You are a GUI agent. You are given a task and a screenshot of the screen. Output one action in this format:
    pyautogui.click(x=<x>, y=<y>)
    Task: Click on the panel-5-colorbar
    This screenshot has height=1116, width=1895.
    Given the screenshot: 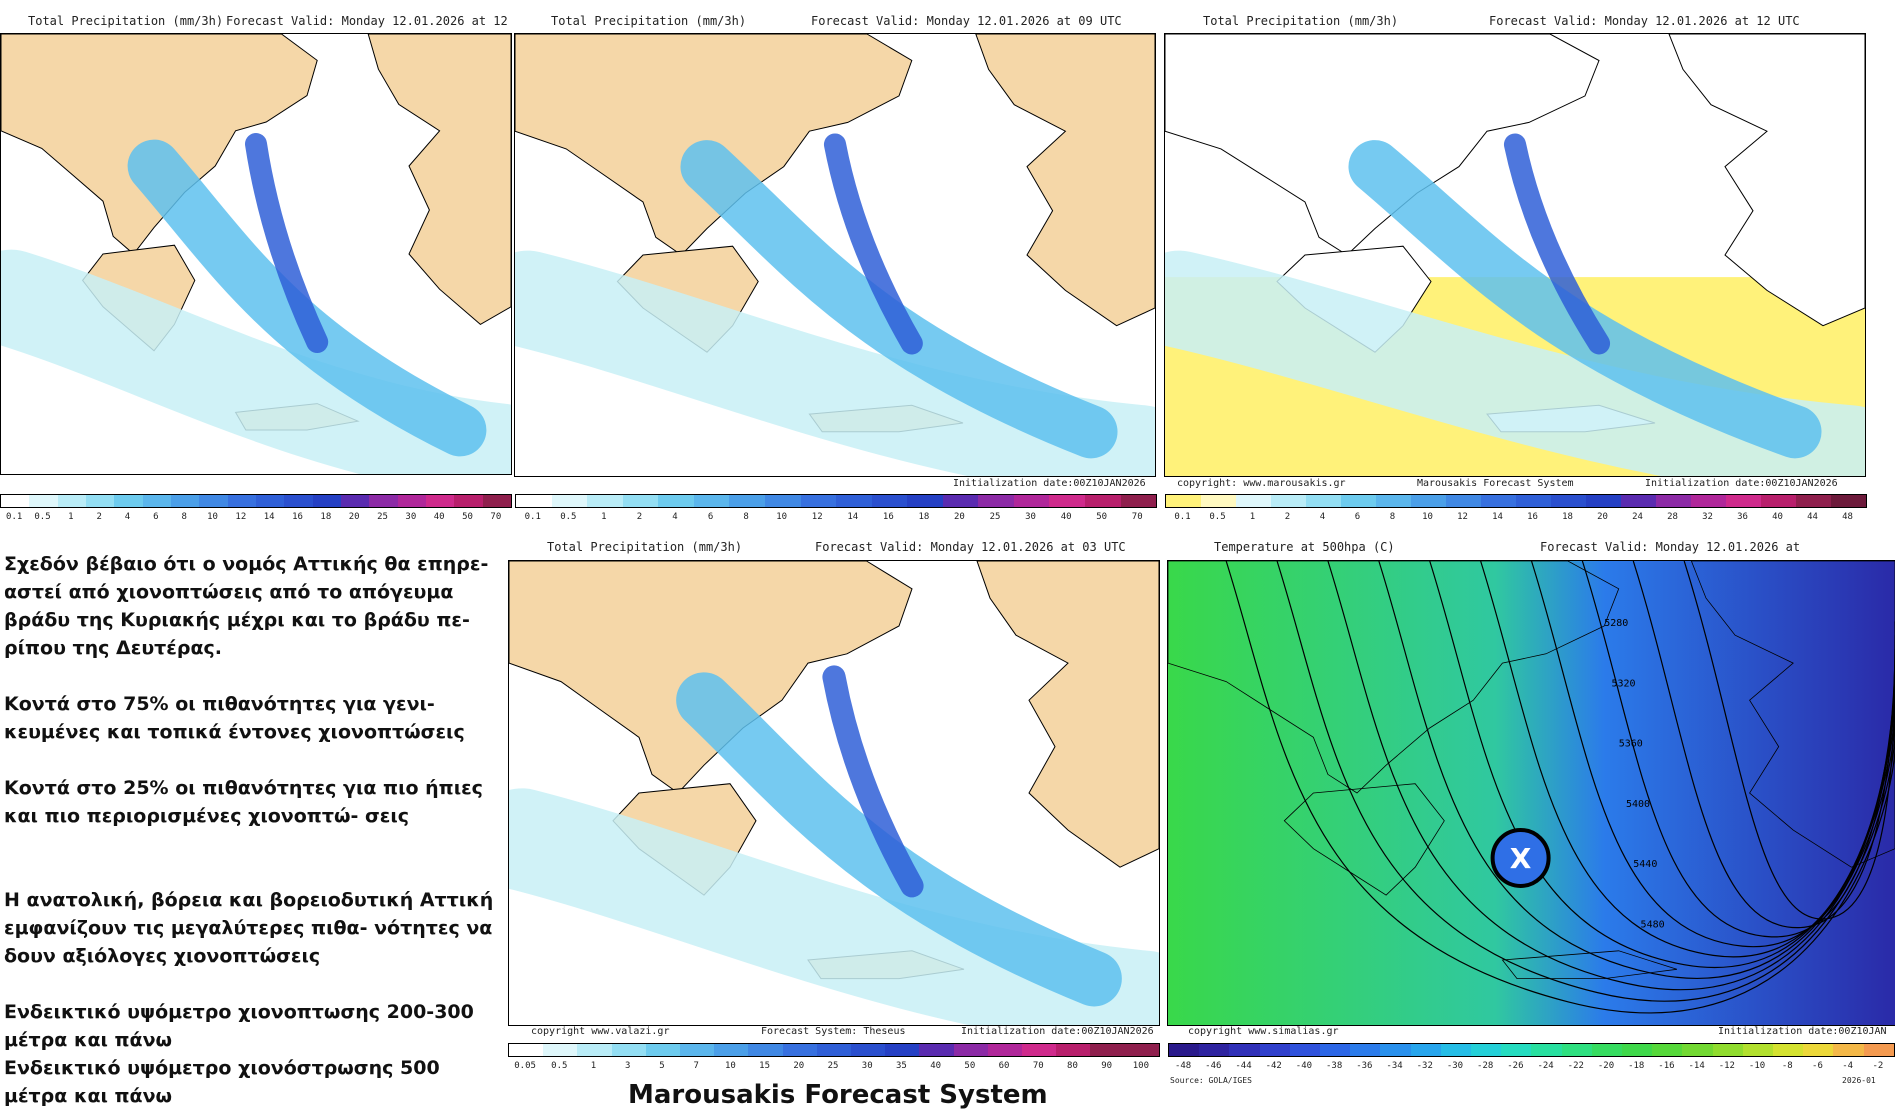 What is the action you would take?
    pyautogui.click(x=1531, y=1050)
    